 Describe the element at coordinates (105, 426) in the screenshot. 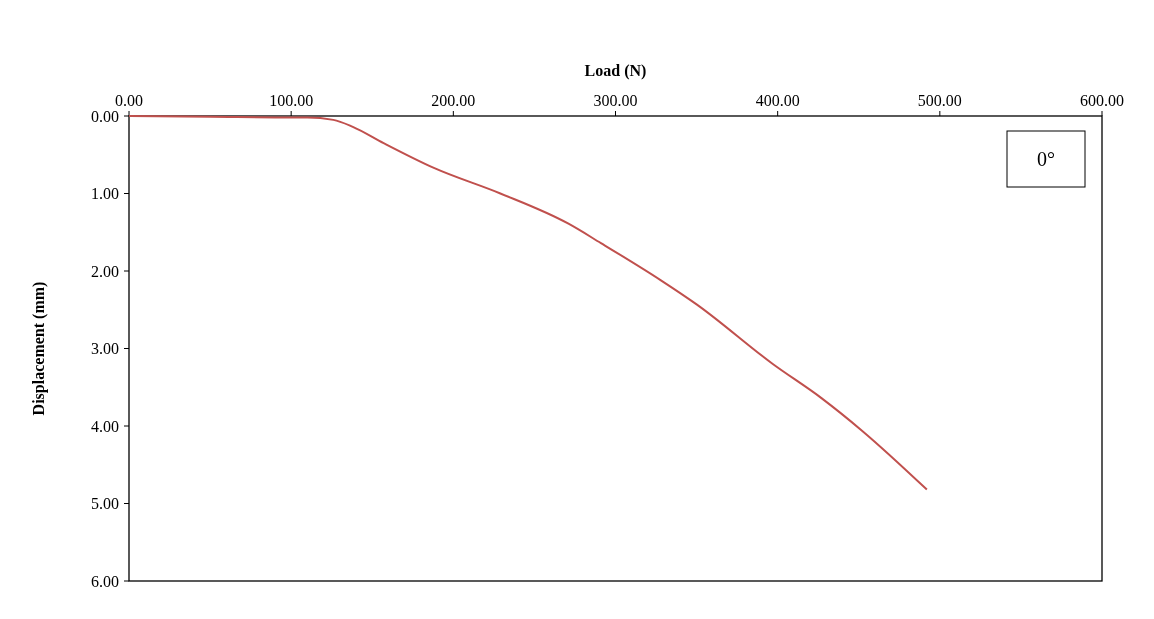

I see `y-tick-label: 4.00` at that location.